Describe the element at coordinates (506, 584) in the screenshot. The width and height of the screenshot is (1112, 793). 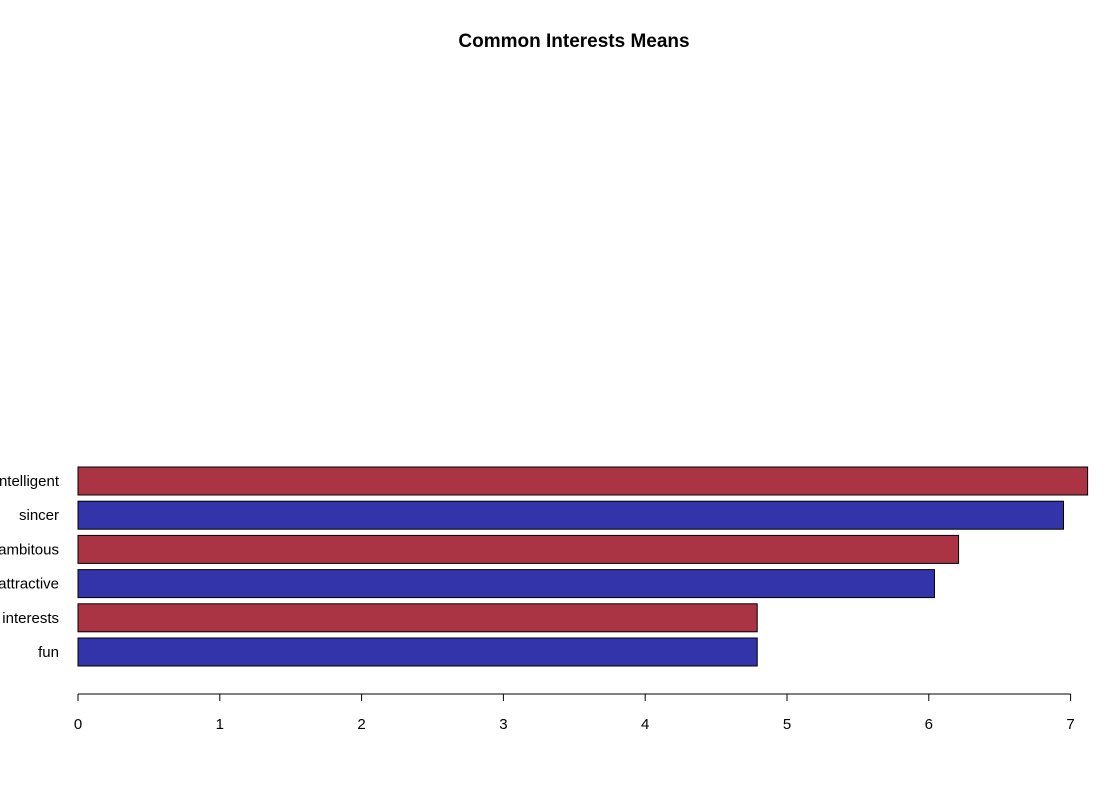
I see `bar-attractive` at that location.